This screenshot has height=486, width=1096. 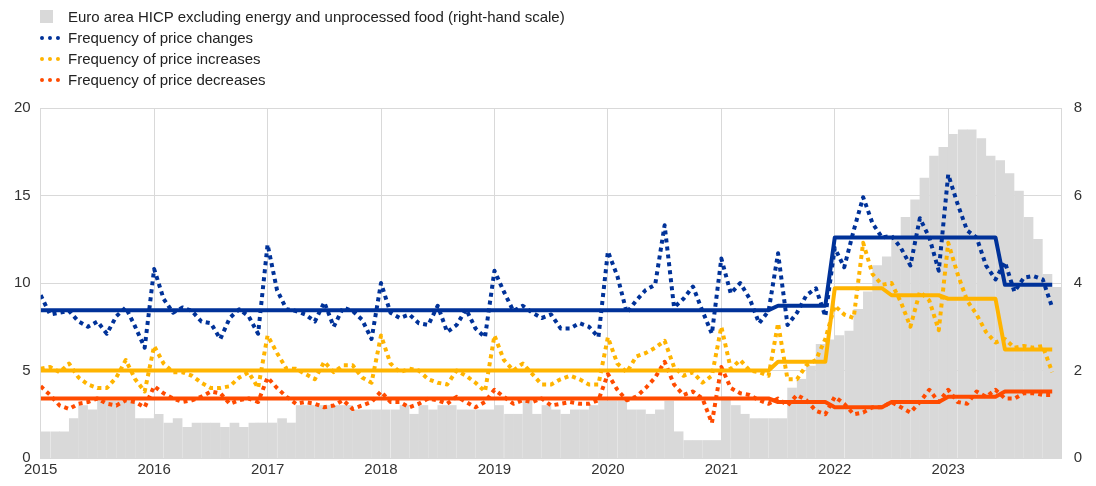 What do you see at coordinates (1077, 194) in the screenshot?
I see `y2-tick-label: 6` at bounding box center [1077, 194].